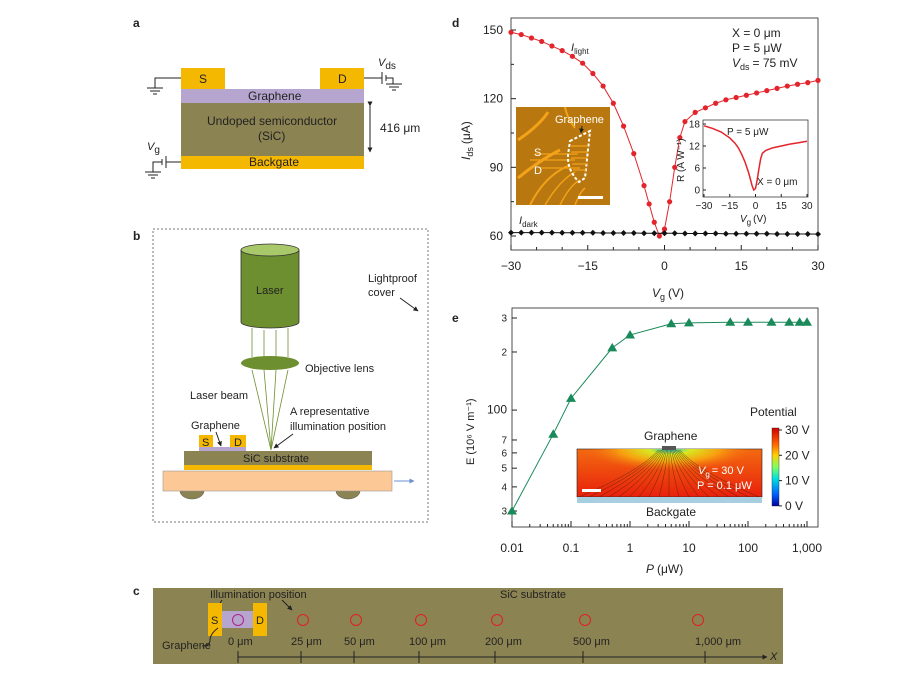 The height and width of the screenshot is (681, 910). I want to click on inset-graphene-label: Graphene, so click(671, 436).